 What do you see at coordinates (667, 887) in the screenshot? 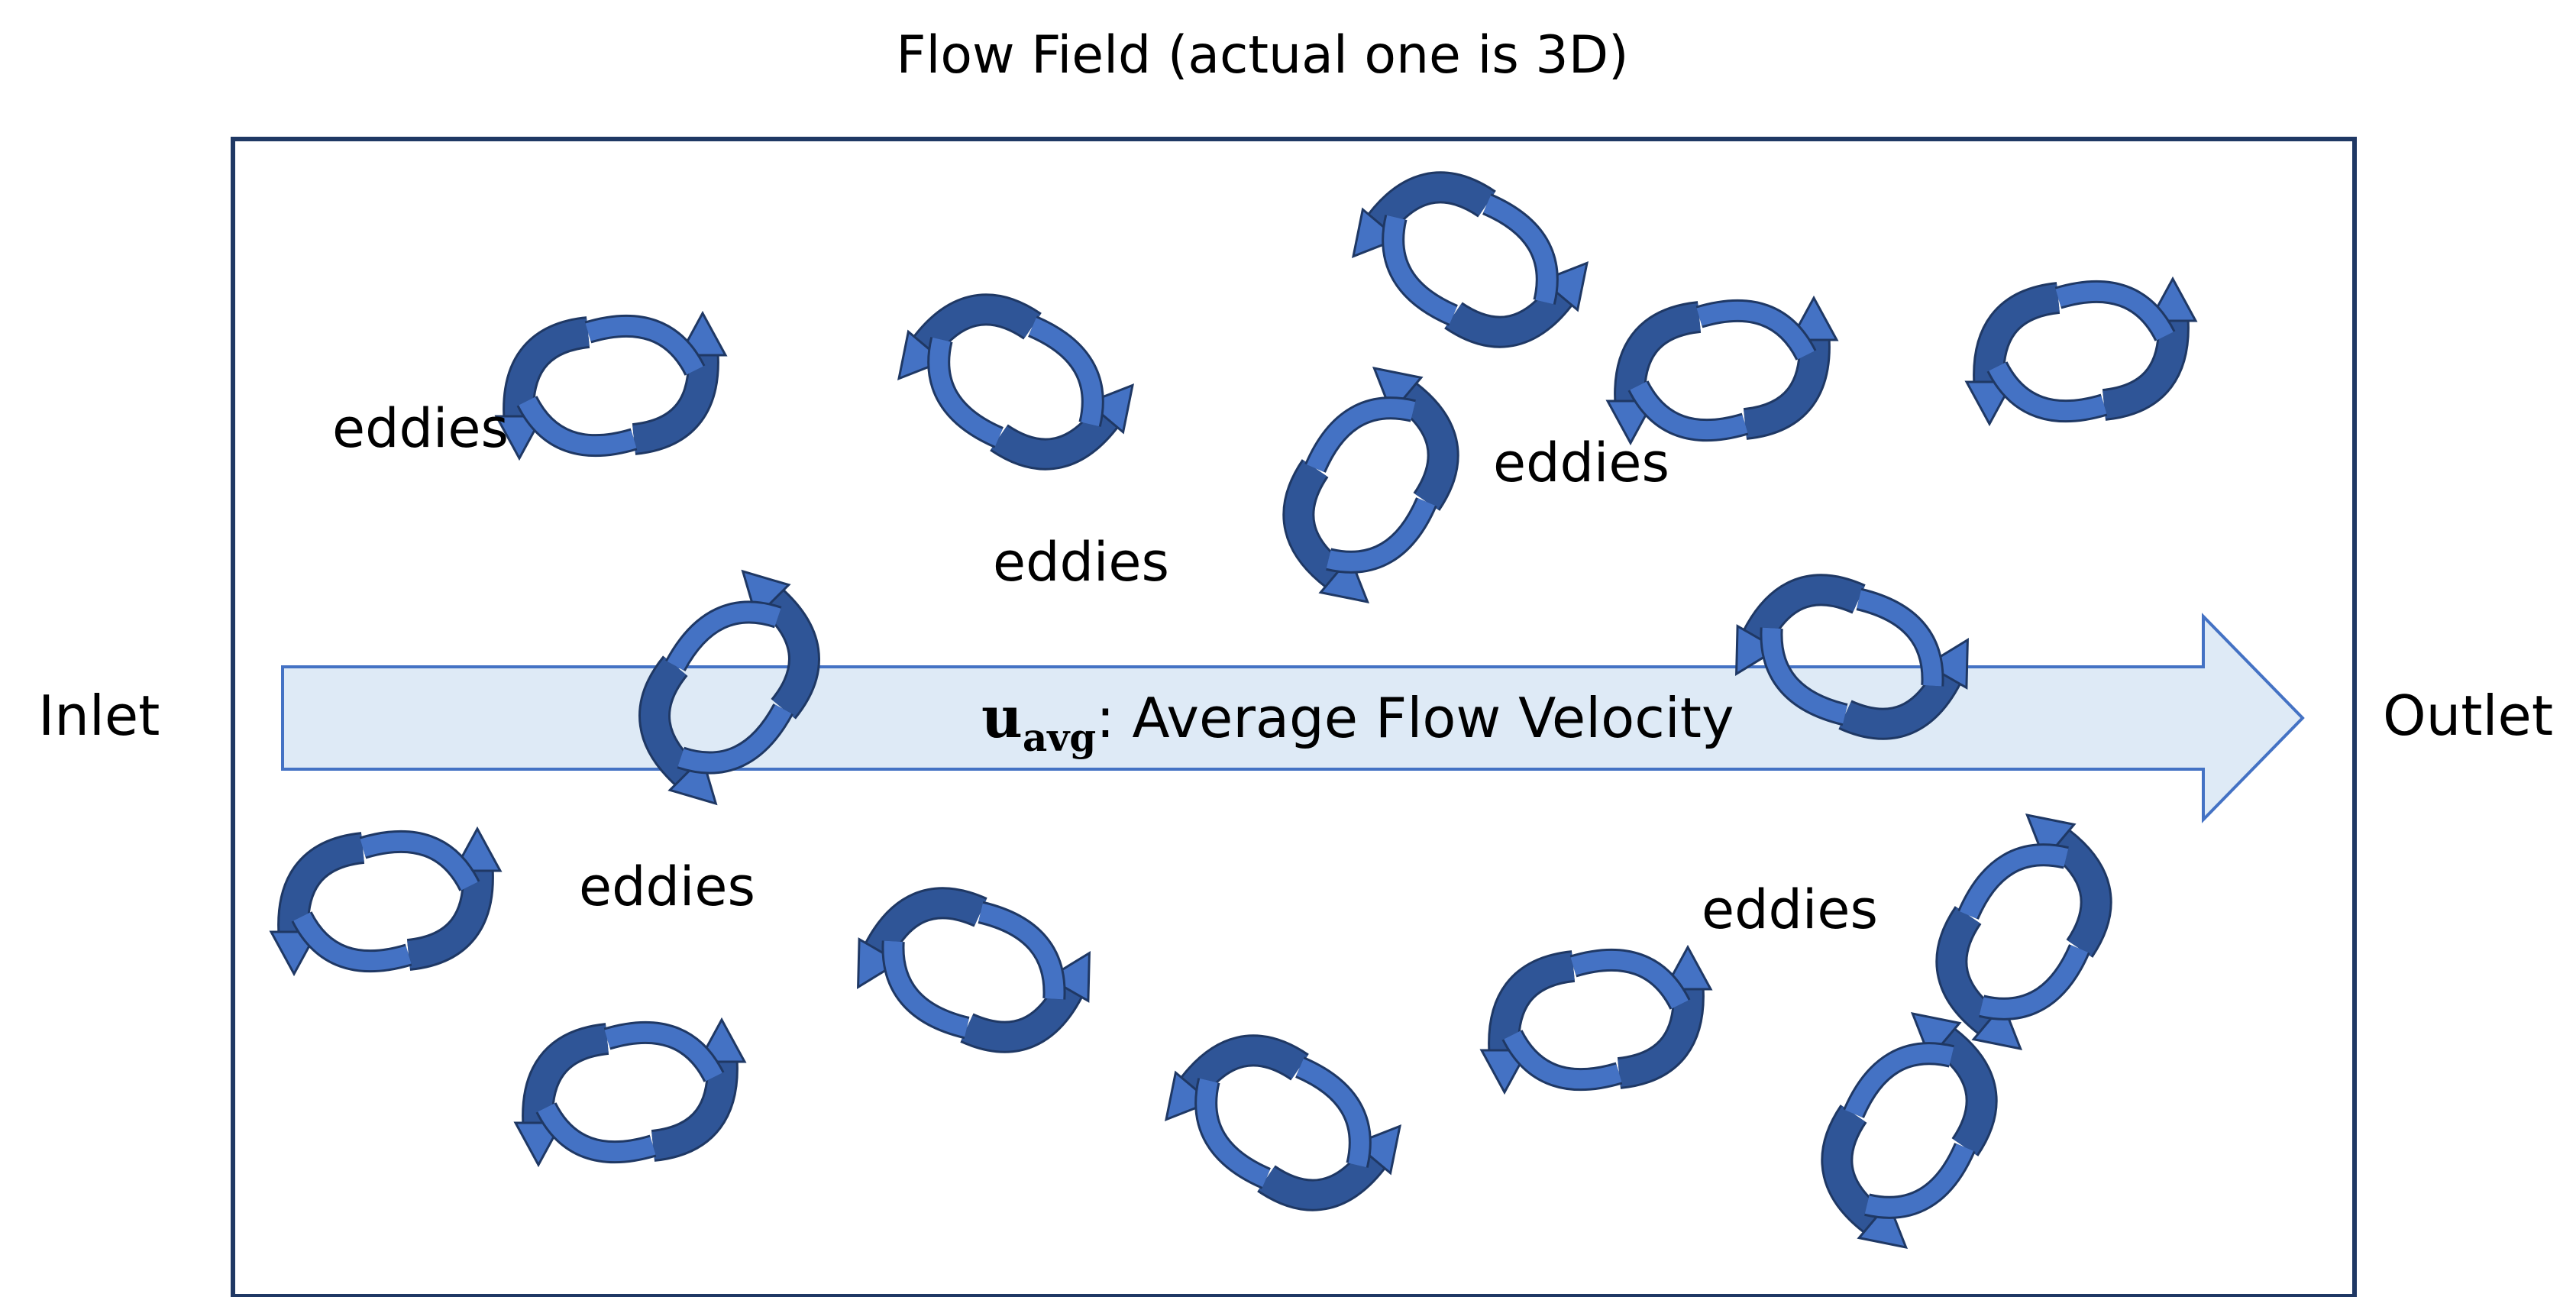
I see `eddies-label-4: eddies` at bounding box center [667, 887].